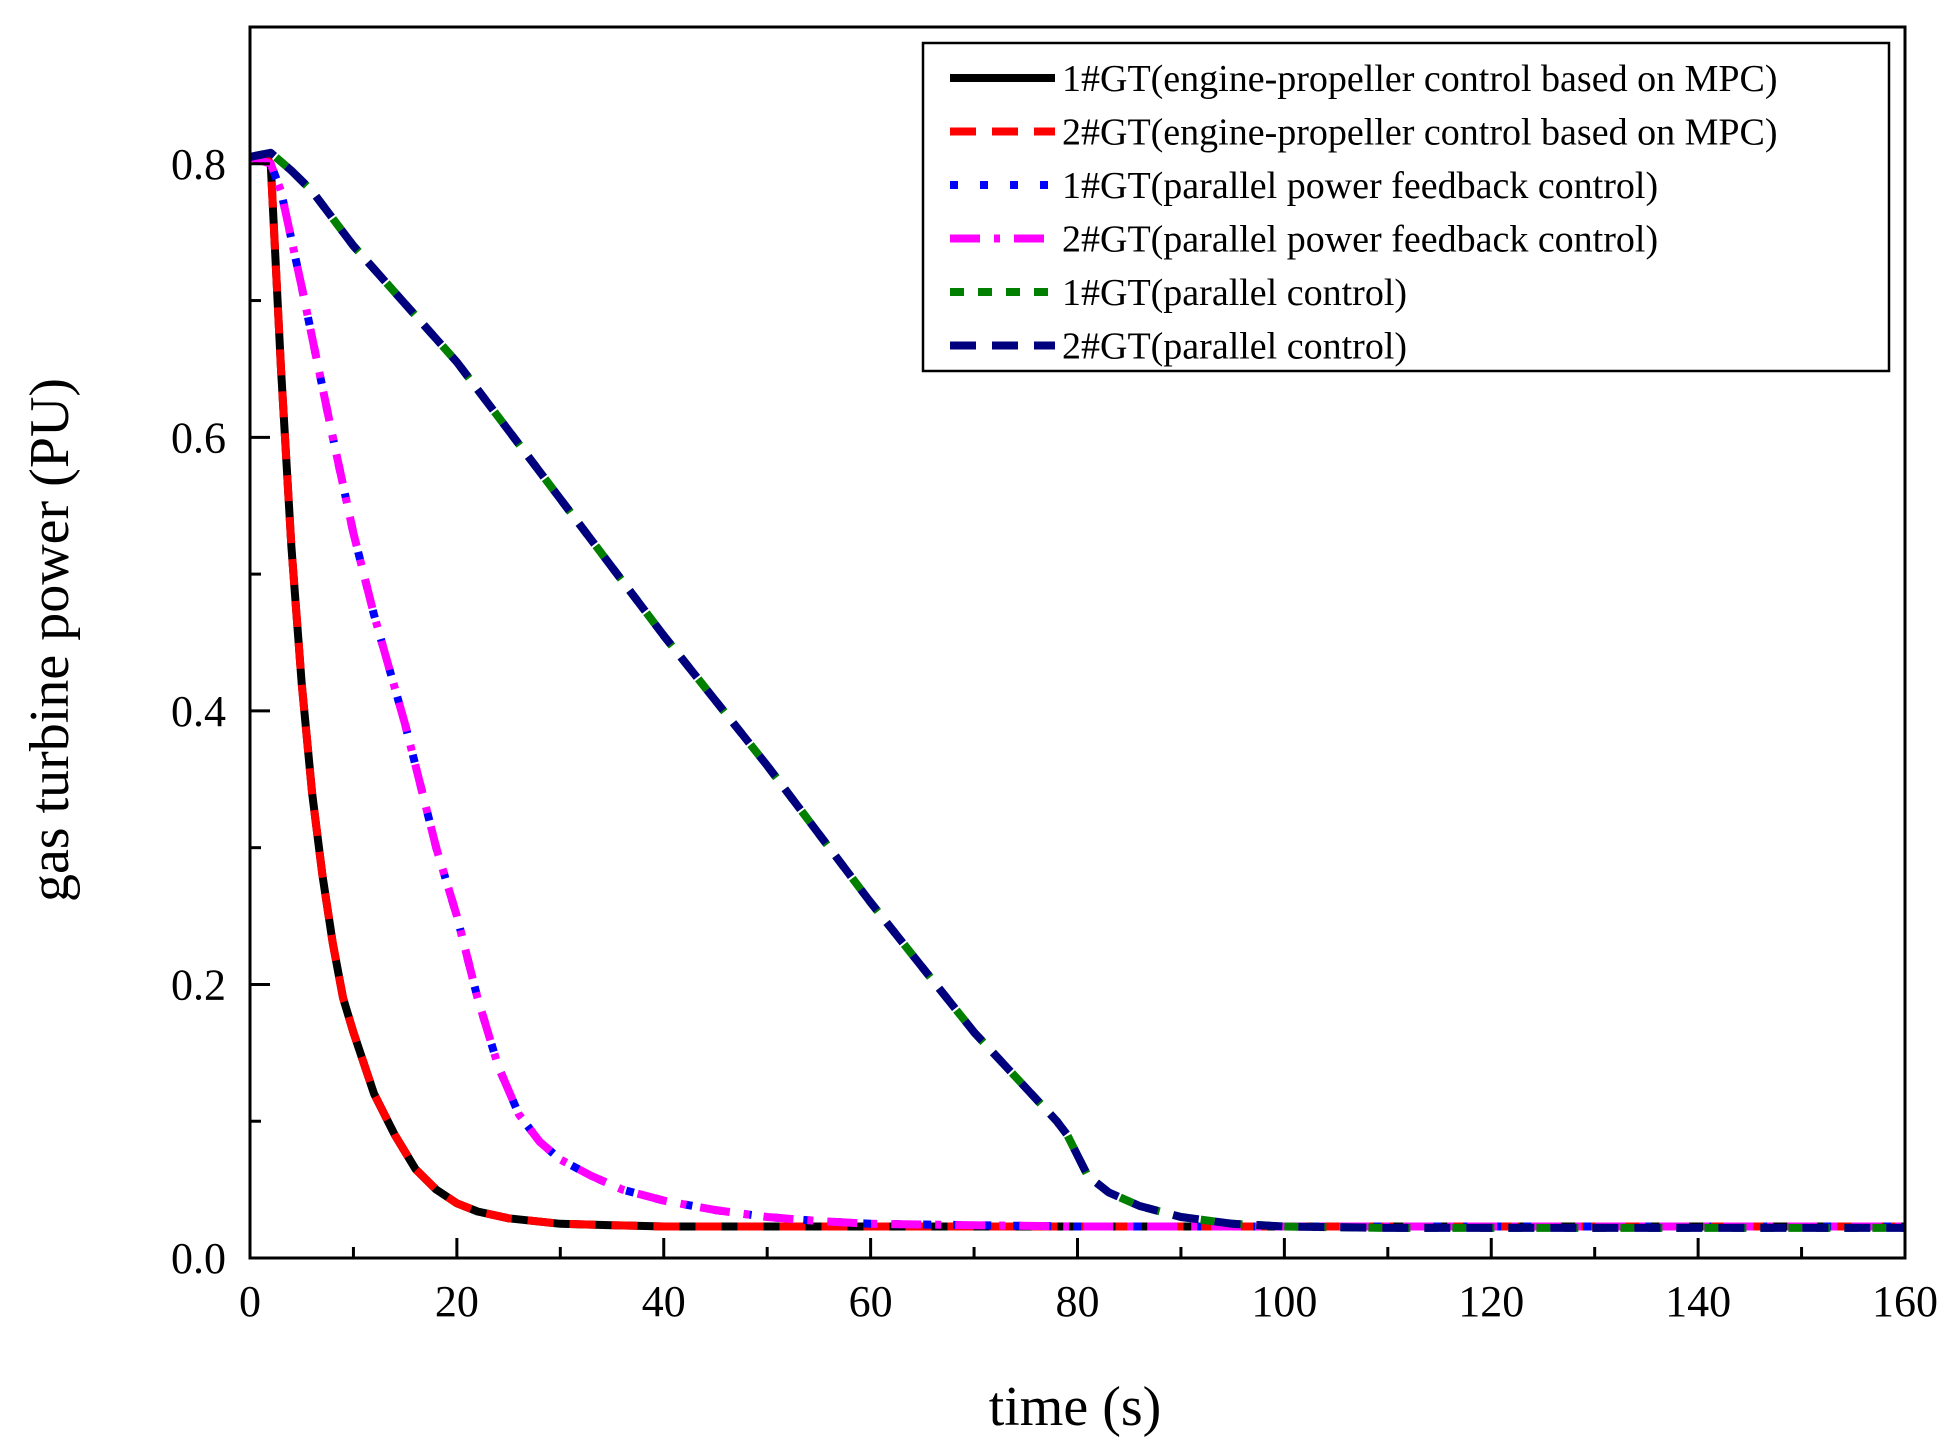 The height and width of the screenshot is (1454, 1956). I want to click on x-tick-label: 100, so click(1284, 1301).